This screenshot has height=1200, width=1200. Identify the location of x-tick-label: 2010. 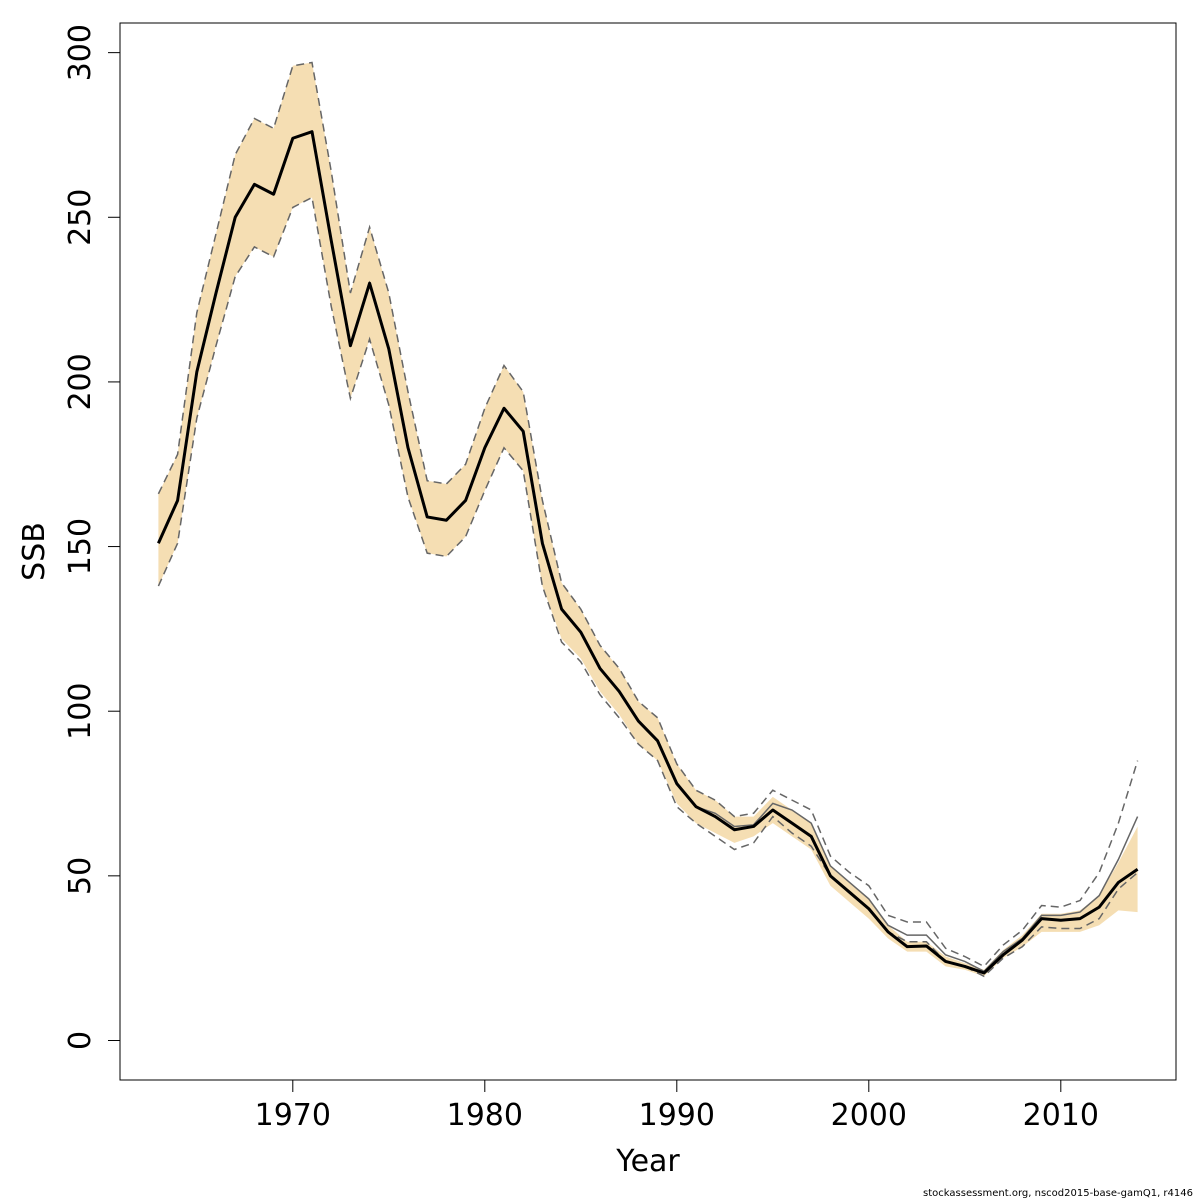
(1061, 1115).